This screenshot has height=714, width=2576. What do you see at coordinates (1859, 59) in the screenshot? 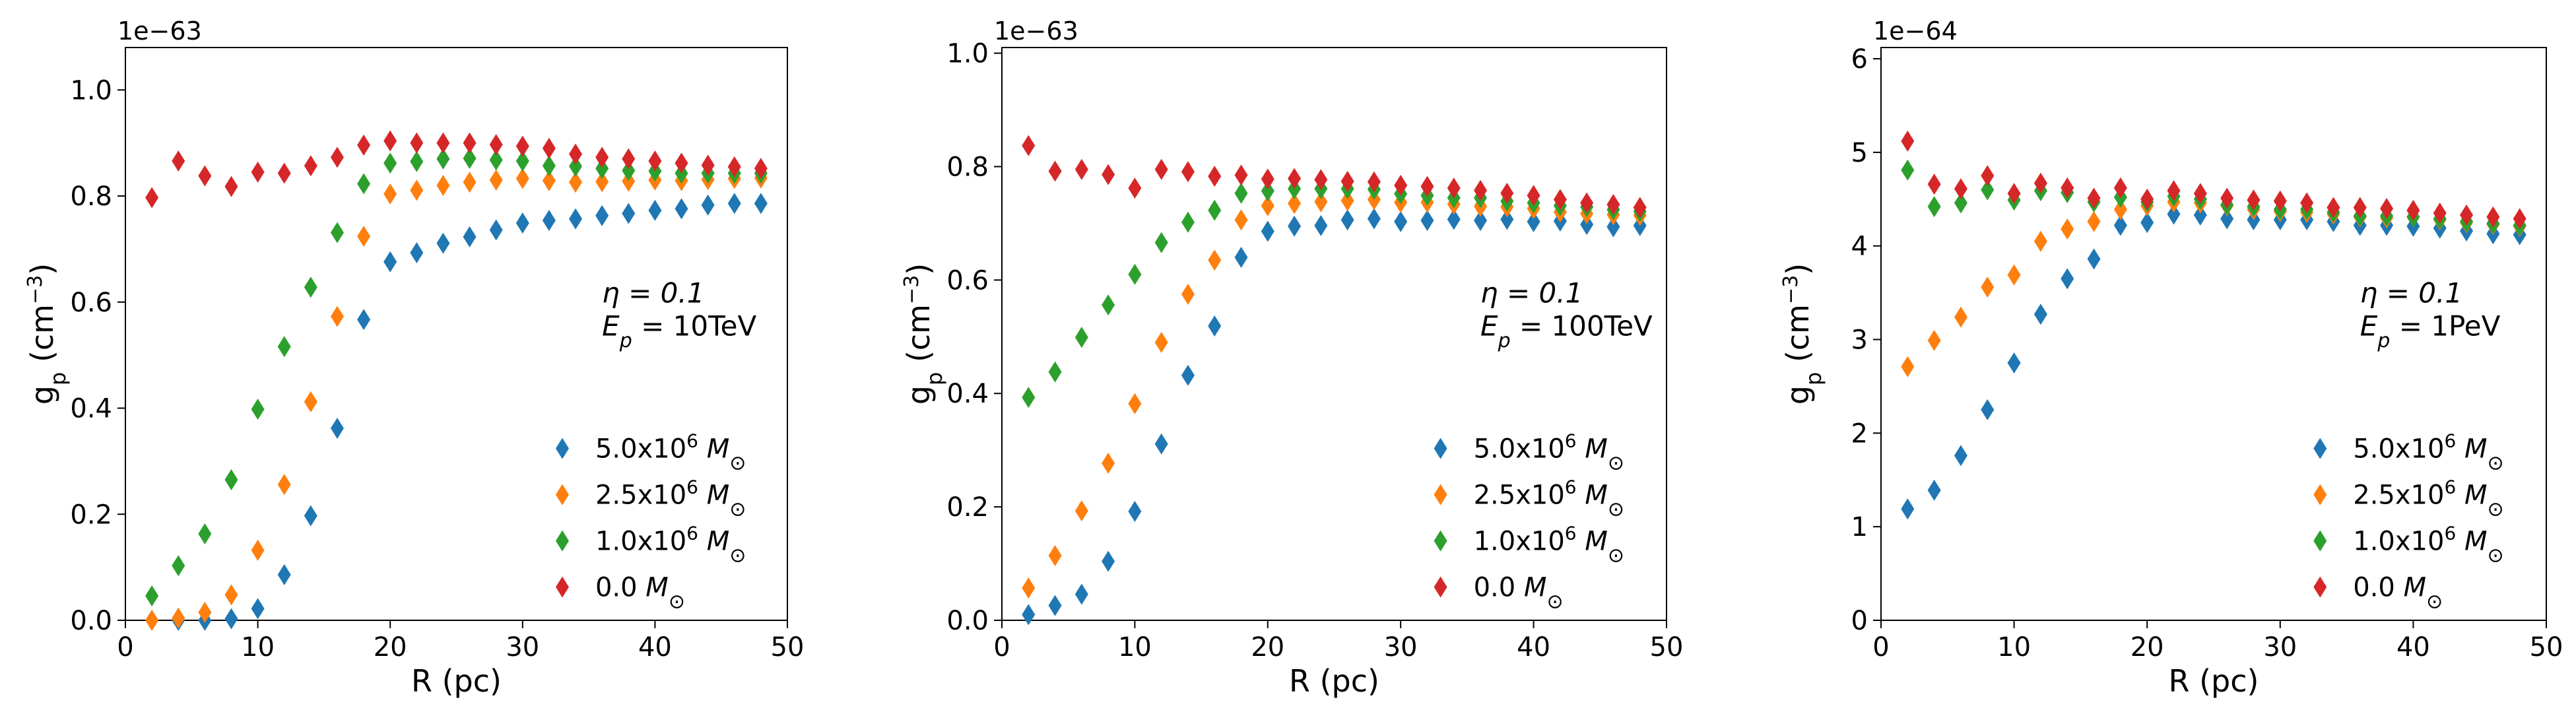
I see `y-tick-label: 6` at bounding box center [1859, 59].